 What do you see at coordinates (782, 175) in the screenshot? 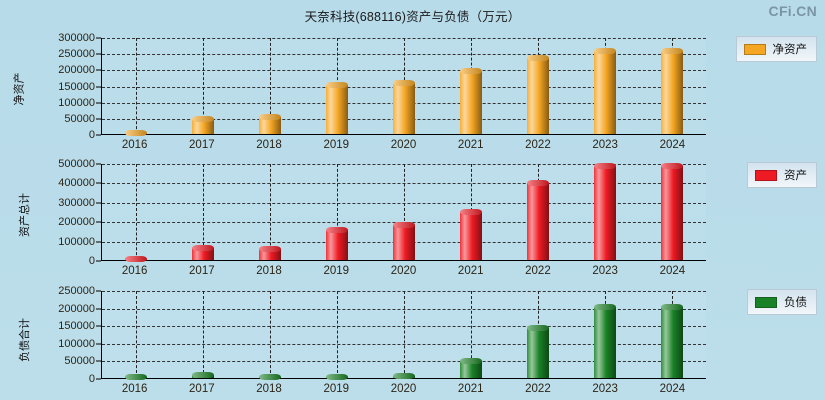
I see `legend-total-assets: 资产` at bounding box center [782, 175].